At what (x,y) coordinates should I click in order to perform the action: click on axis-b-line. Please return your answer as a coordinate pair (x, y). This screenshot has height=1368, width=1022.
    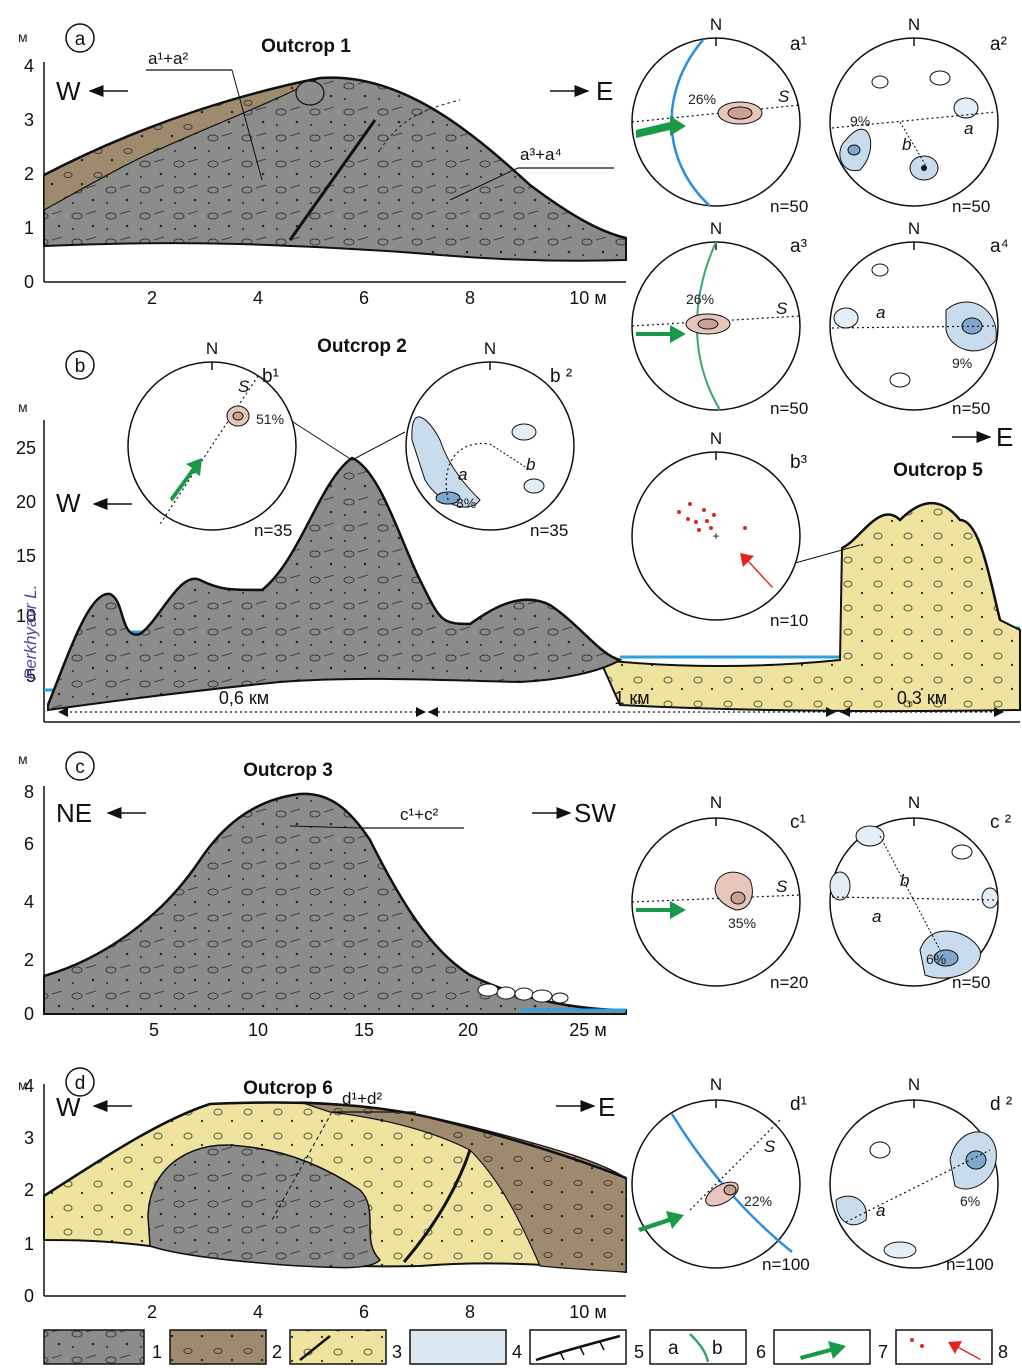
    Looking at the image, I should click on (910, 893).